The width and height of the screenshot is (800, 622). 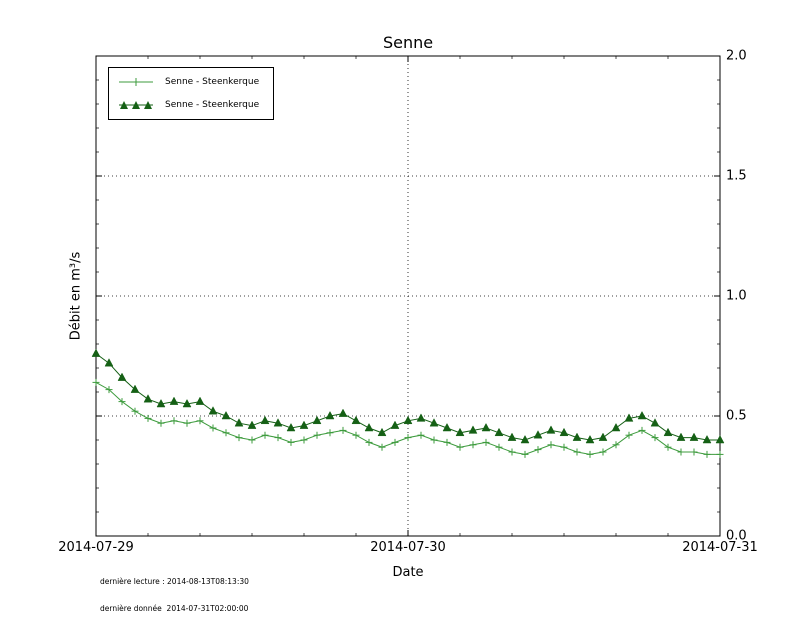 What do you see at coordinates (136, 82) in the screenshot?
I see `plus-marker-line-icon` at bounding box center [136, 82].